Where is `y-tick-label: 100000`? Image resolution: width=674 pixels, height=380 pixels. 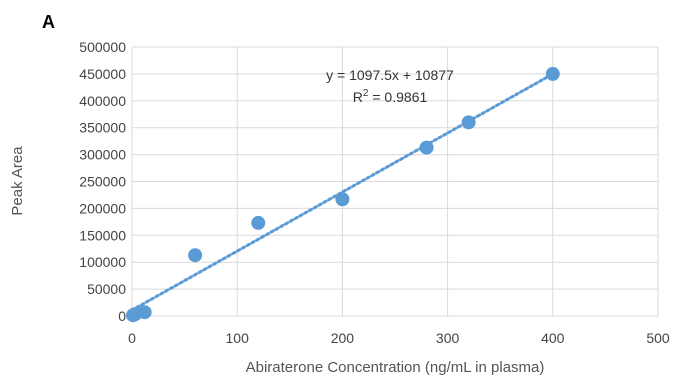 y-tick-label: 100000 is located at coordinates (102, 262).